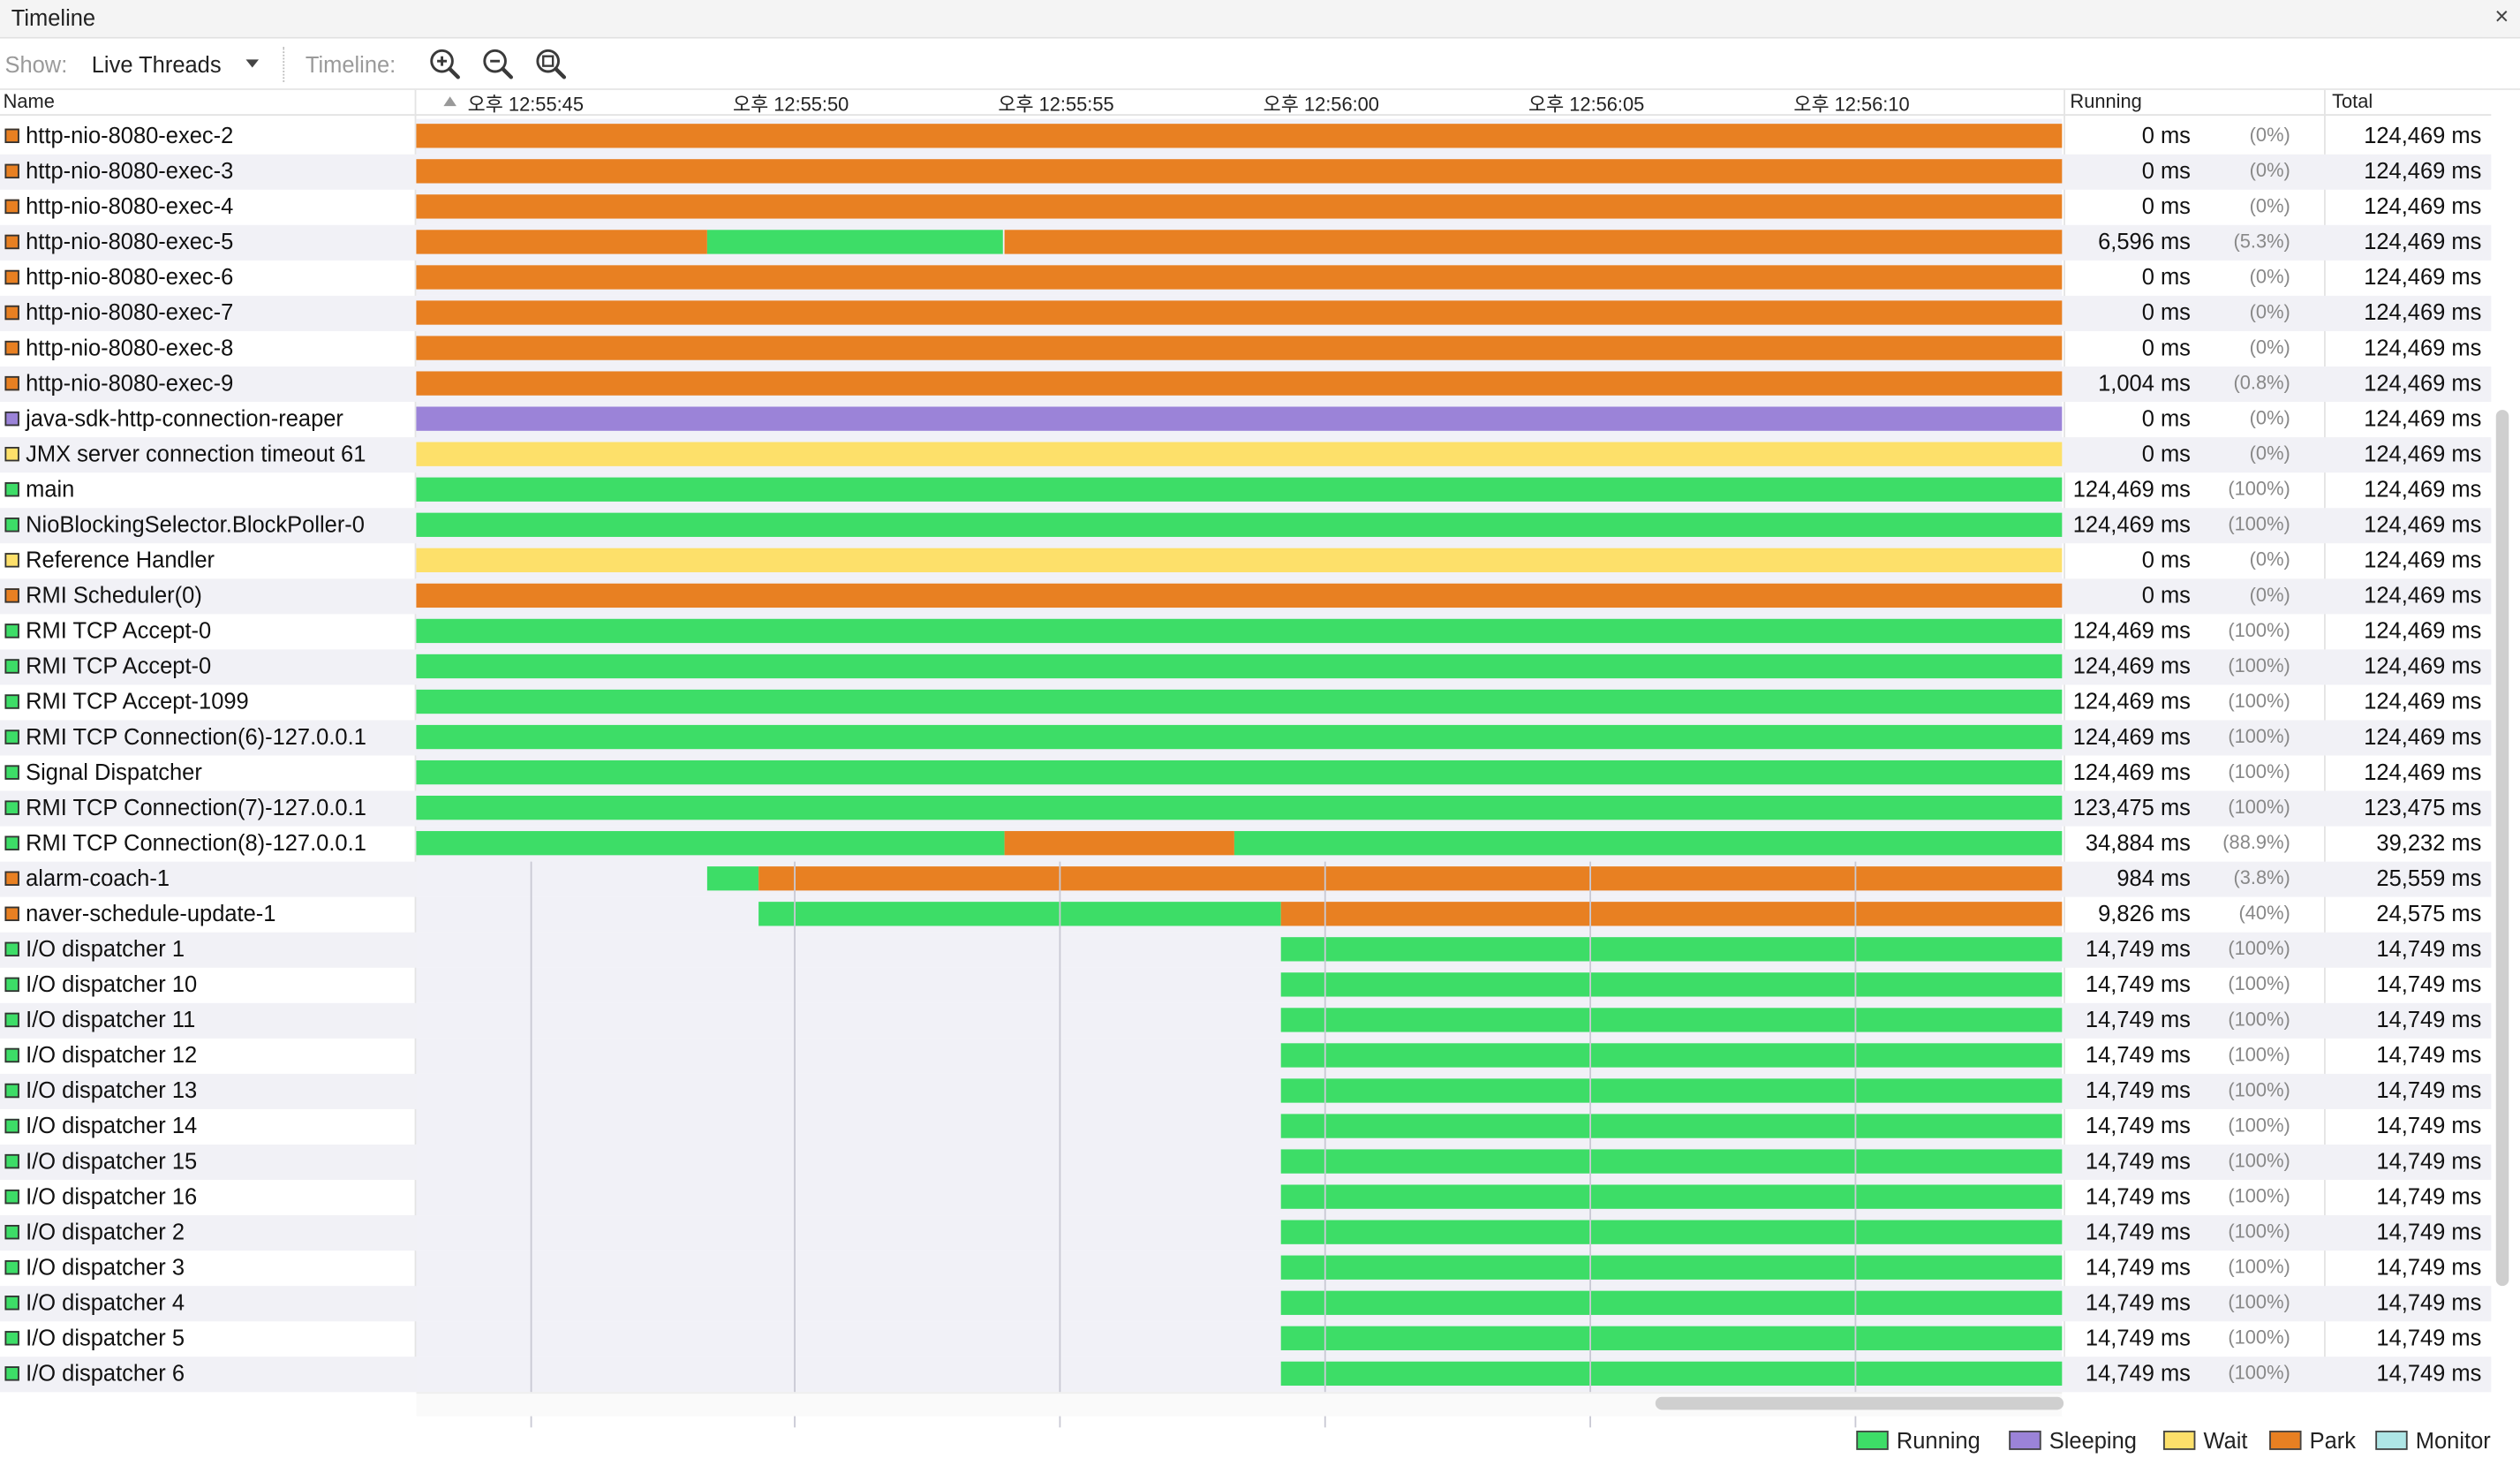 The width and height of the screenshot is (2520, 1466). Describe the element at coordinates (498, 64) in the screenshot. I see `zoom-out-button` at that location.